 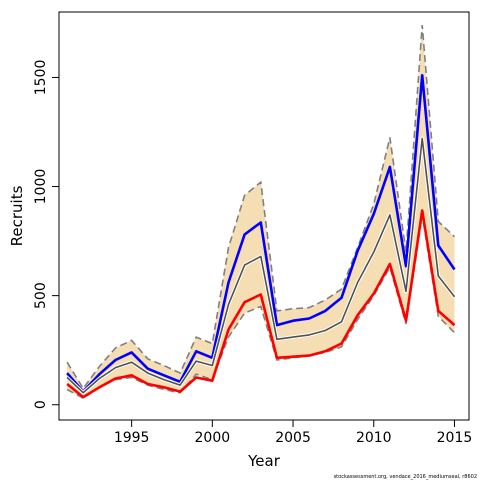 What do you see at coordinates (17, 215) in the screenshot?
I see `y-axis-title: Recruits` at bounding box center [17, 215].